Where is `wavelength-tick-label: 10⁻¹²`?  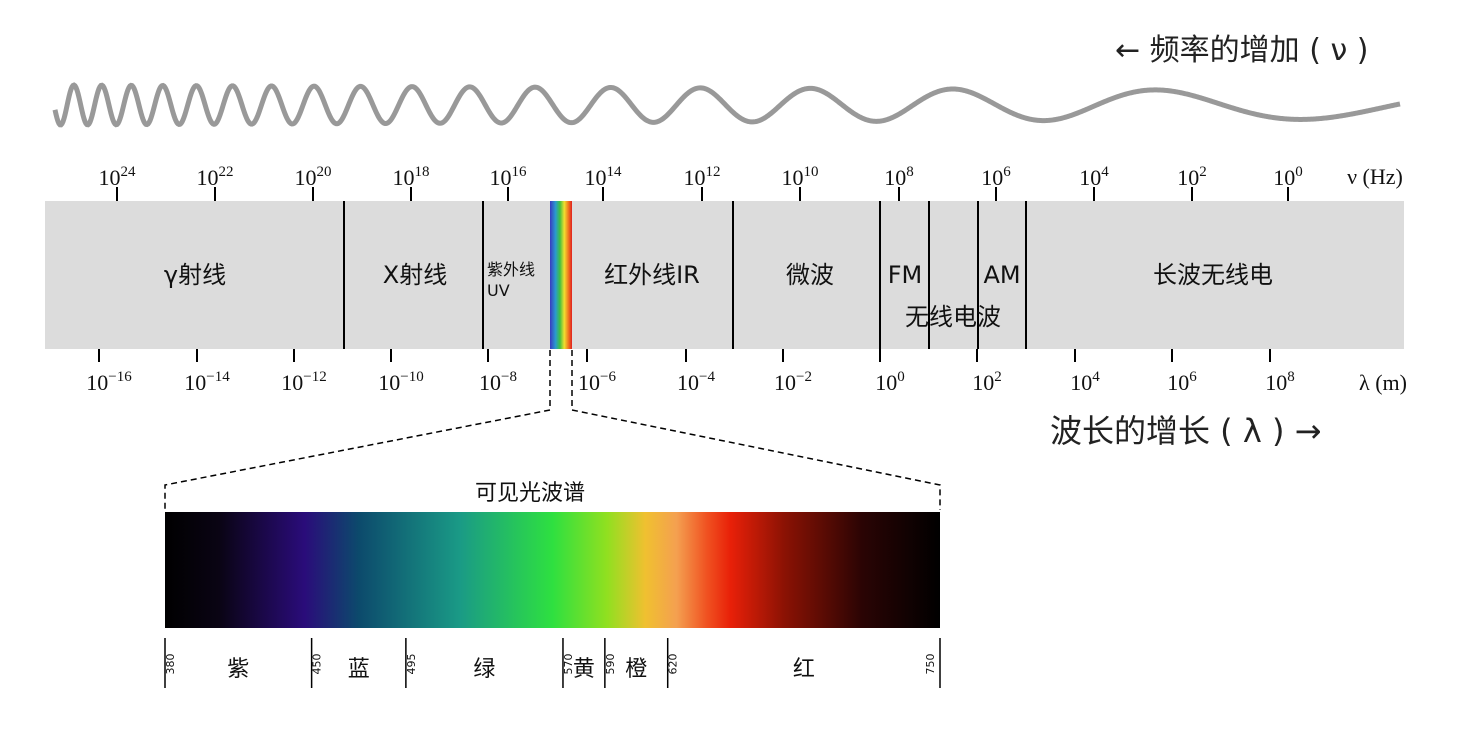 wavelength-tick-label: 10⁻¹² is located at coordinates (303, 382).